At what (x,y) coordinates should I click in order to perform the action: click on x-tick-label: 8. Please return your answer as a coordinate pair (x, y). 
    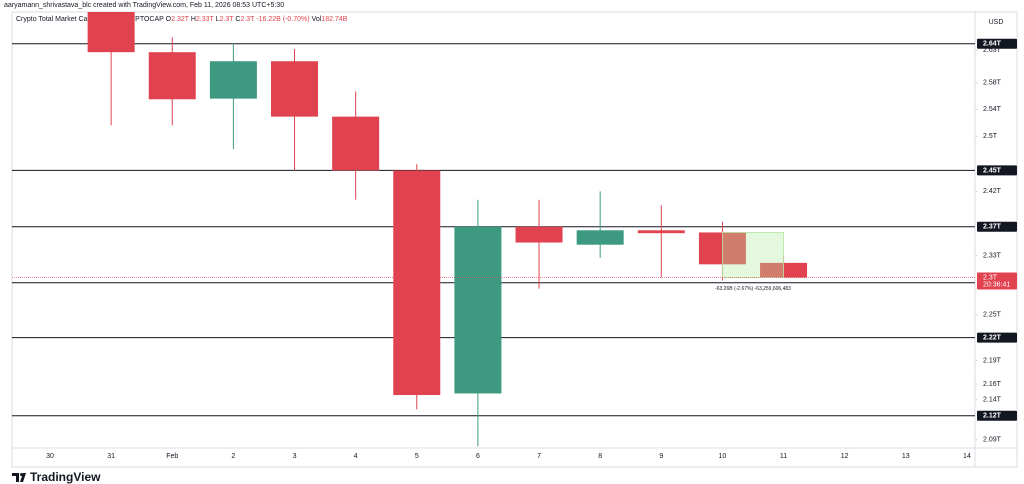
    Looking at the image, I should click on (600, 456).